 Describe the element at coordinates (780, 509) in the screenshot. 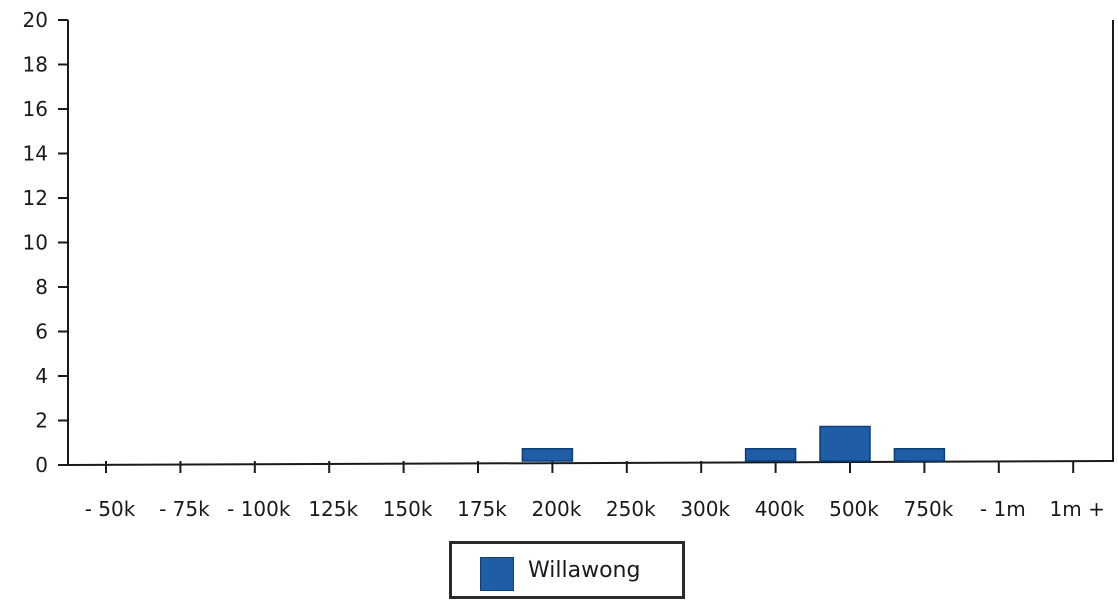

I see `x-tick-label: 400k` at that location.